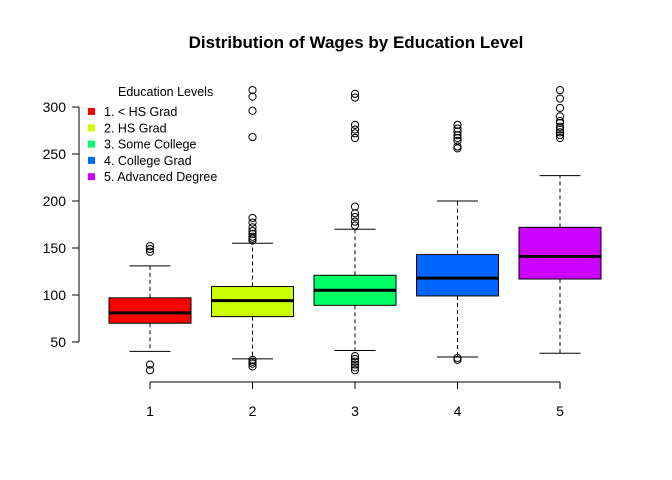 Image resolution: width=672 pixels, height=480 pixels. Describe the element at coordinates (135, 128) in the screenshot. I see `legend-entry-label: 2. HS Grad` at that location.